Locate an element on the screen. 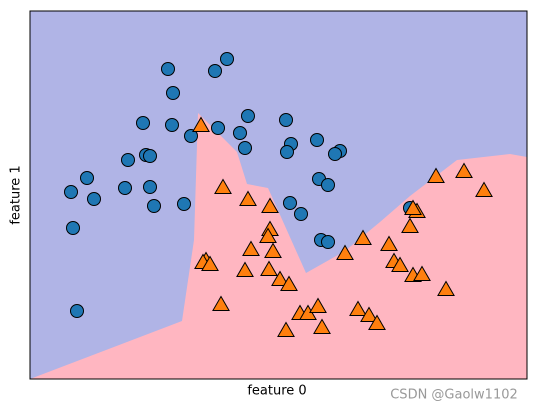 This screenshot has height=409, width=535. x-axis-label: feature 0 is located at coordinates (276, 391).